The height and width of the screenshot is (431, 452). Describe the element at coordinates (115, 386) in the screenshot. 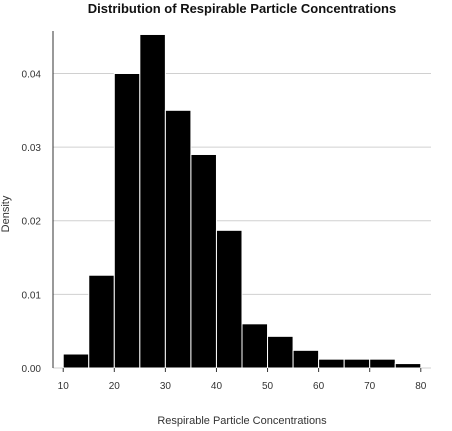

I see `x-tick-label: 20` at that location.